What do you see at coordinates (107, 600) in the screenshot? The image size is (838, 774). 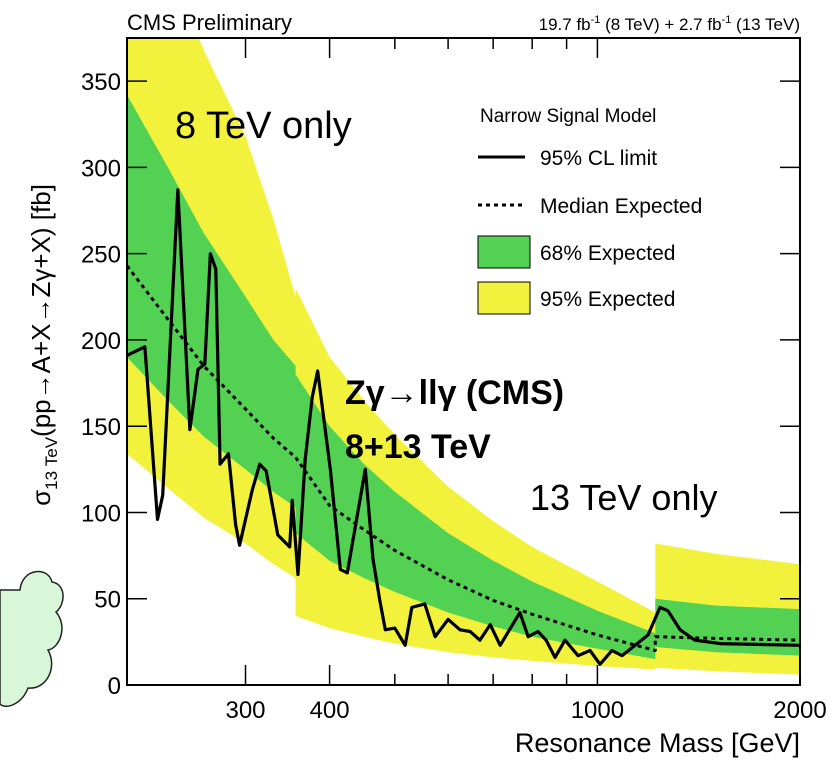 I see `y-tick-label: 50` at bounding box center [107, 600].